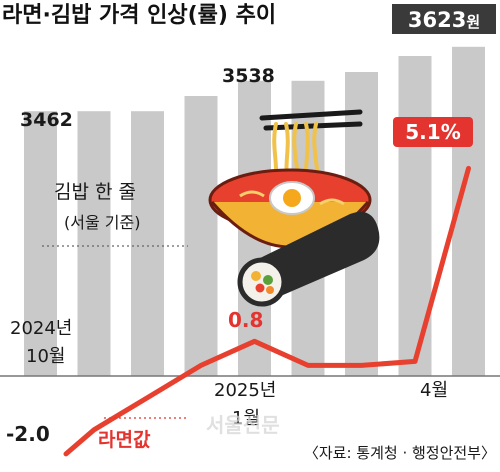 Image resolution: width=500 pixels, height=472 pixels. What do you see at coordinates (45, 356) in the screenshot?
I see `x-axis-label-0-line2: 10월` at bounding box center [45, 356].